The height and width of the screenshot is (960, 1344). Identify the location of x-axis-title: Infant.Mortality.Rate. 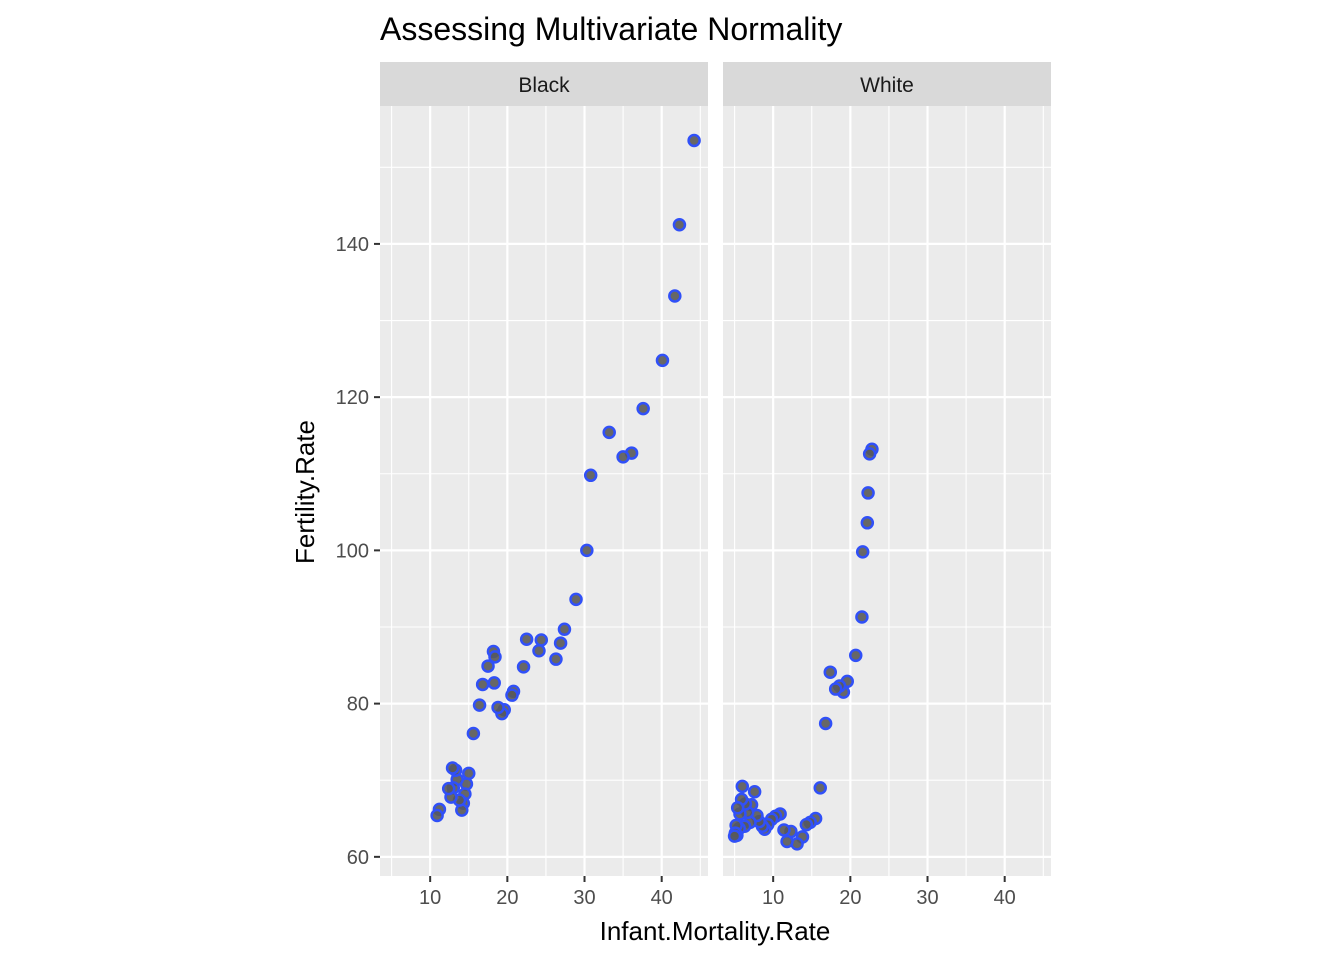
(715, 931).